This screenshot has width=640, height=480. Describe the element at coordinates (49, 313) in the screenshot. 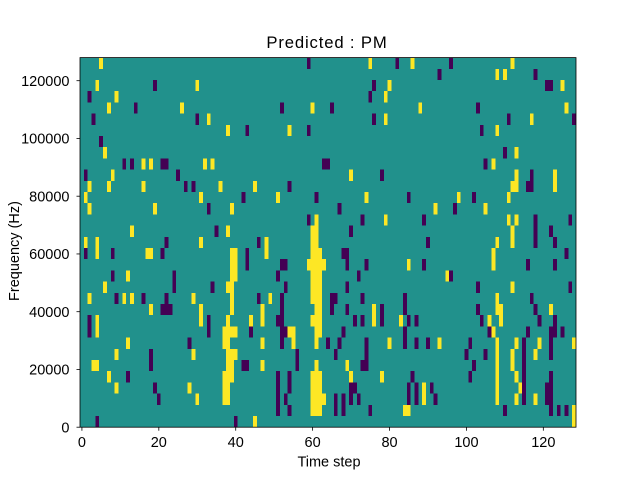

I see `svg-text: 40000` at that location.